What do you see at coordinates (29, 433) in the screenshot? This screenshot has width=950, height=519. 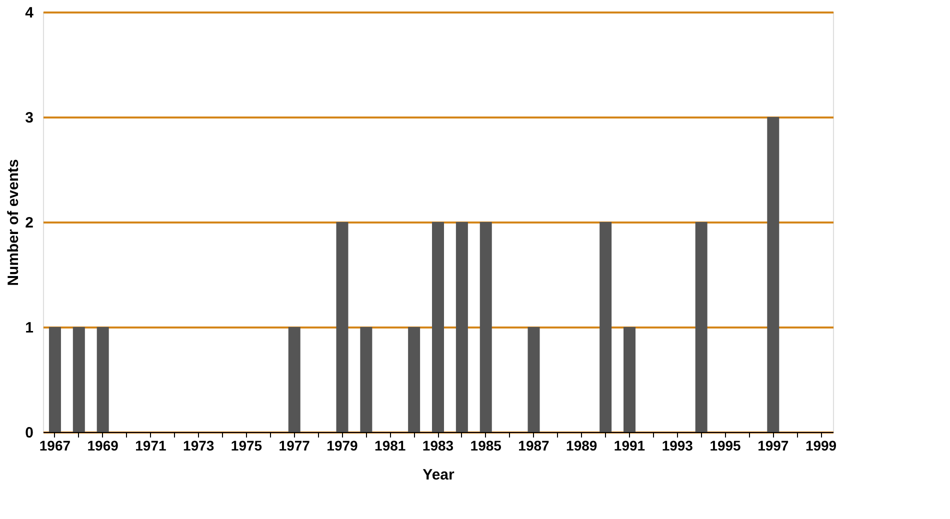 I see `y-tick-label: 0` at bounding box center [29, 433].